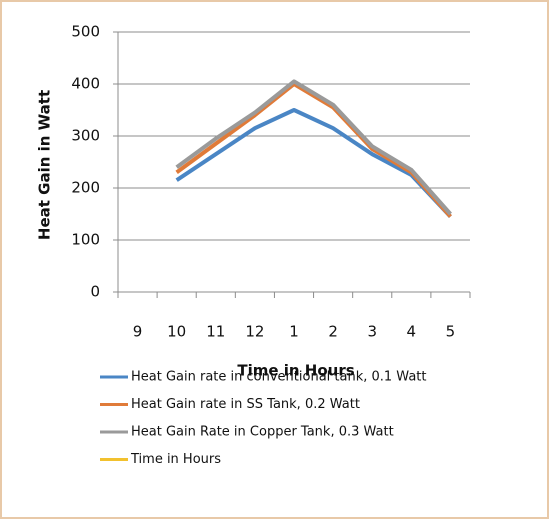 The image size is (549, 519). What do you see at coordinates (85, 240) in the screenshot?
I see `y-tick-label: 100` at bounding box center [85, 240].